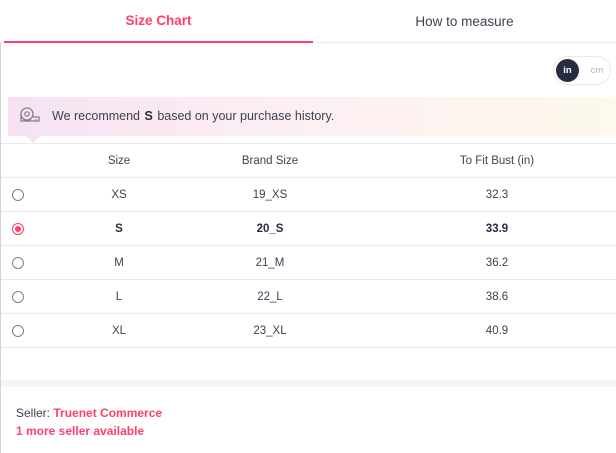 This screenshot has width=616, height=453. What do you see at coordinates (18, 228) in the screenshot?
I see `size-radio-s` at bounding box center [18, 228].